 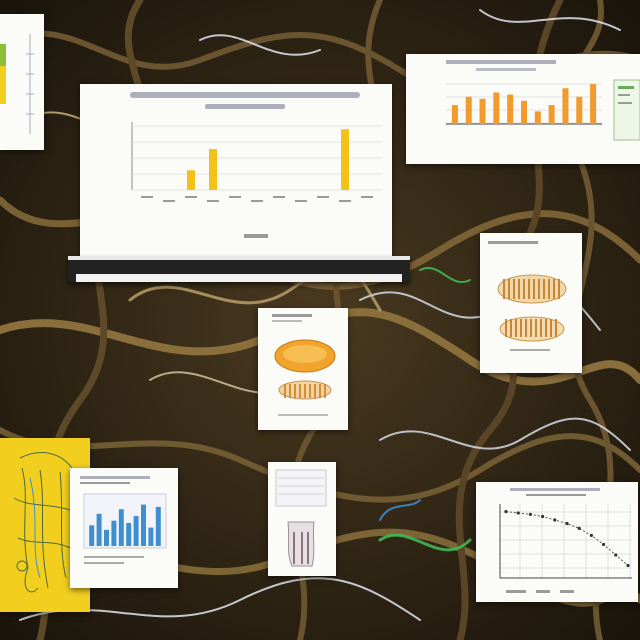 I want to click on figure-sketch-card, so click(x=302, y=519).